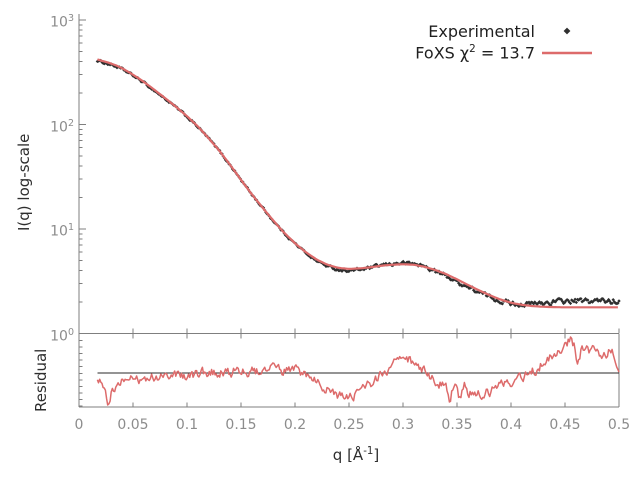 This screenshot has height=480, width=640. What do you see at coordinates (62, 126) in the screenshot?
I see `y-tick-label: 10²` at bounding box center [62, 126].